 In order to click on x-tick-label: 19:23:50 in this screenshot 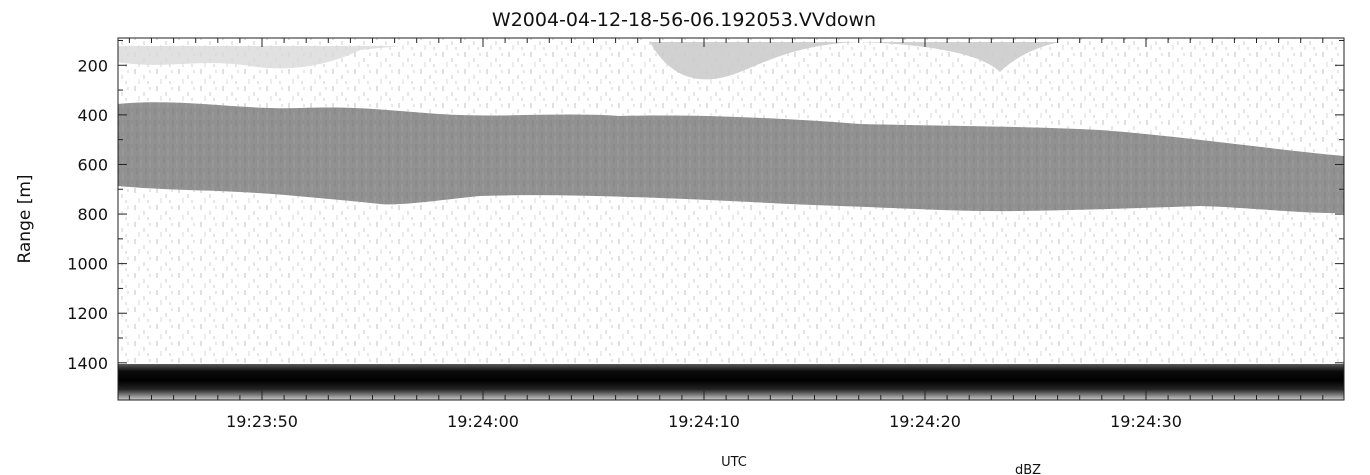, I will do `click(262, 421)`.